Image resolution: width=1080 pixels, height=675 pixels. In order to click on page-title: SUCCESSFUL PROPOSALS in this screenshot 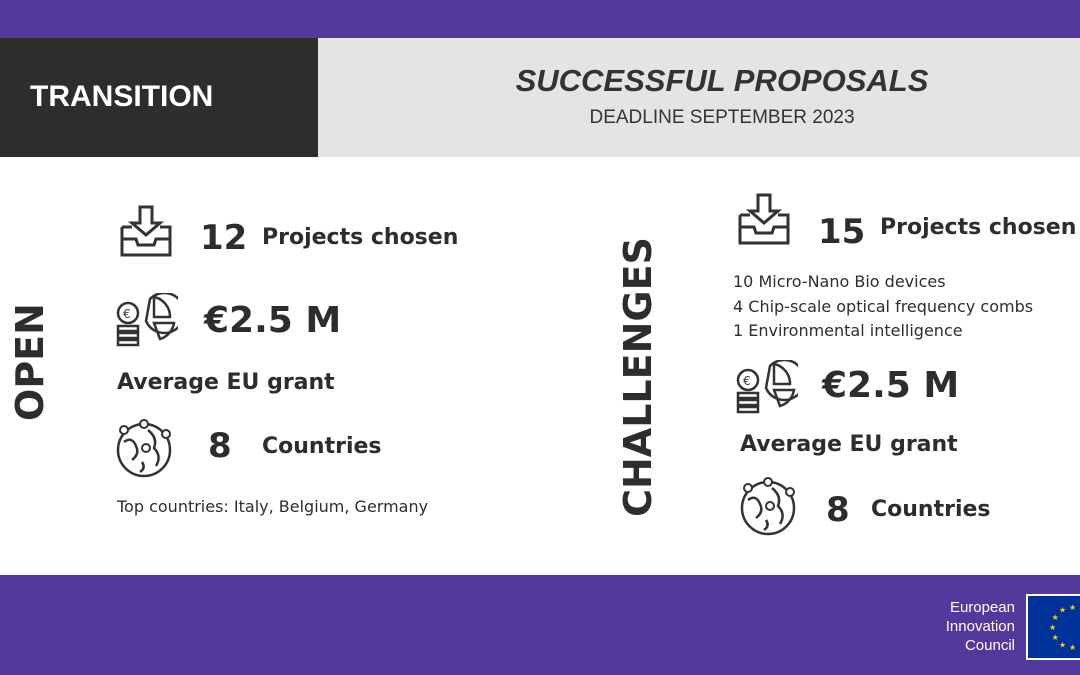, I will do `click(722, 80)`.